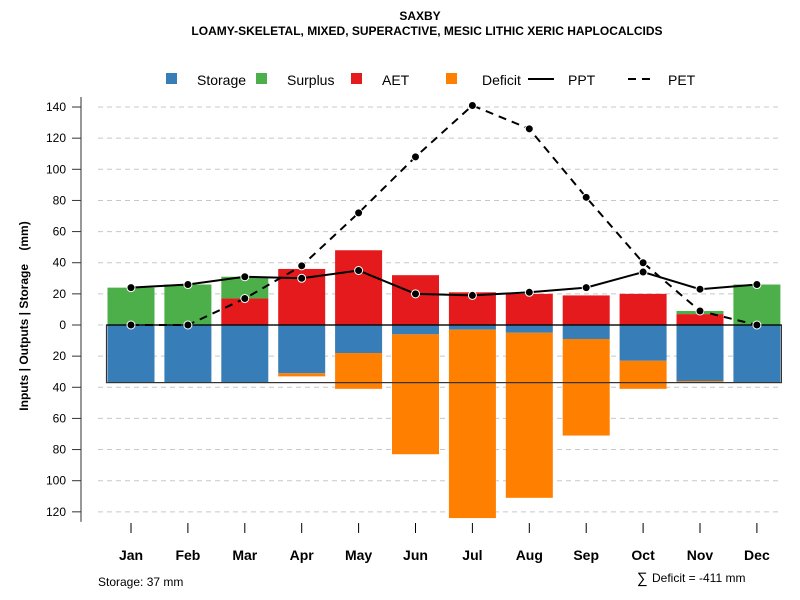  What do you see at coordinates (451, 78) in the screenshot?
I see `legend-swatch-deficit` at bounding box center [451, 78].